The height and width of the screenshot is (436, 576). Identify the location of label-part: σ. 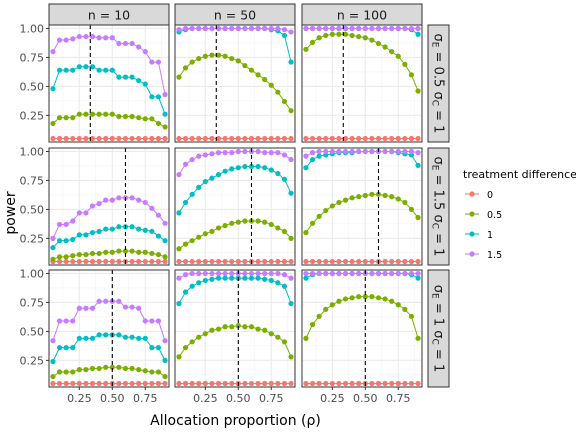
(438, 218).